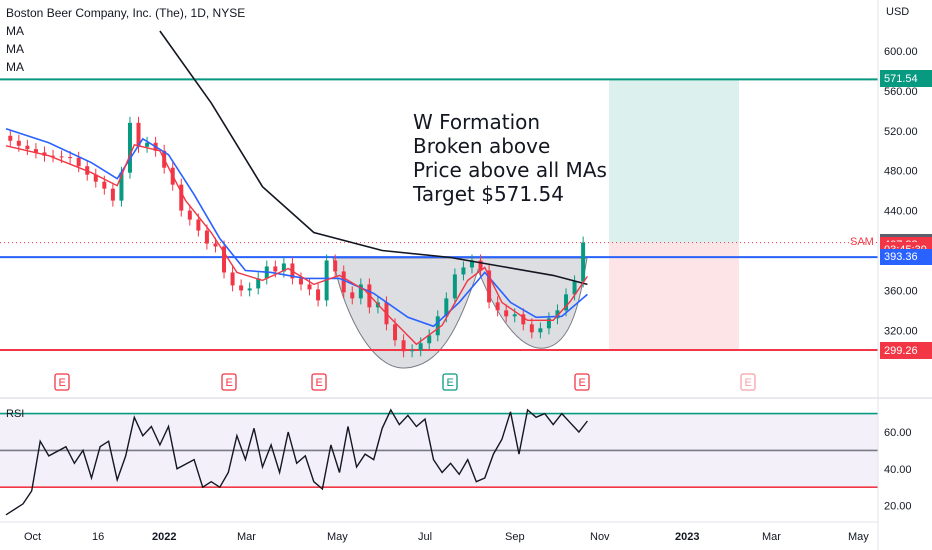  Describe the element at coordinates (510, 170) in the screenshot. I see `annotation-line-3: Price above all MAs` at that location.